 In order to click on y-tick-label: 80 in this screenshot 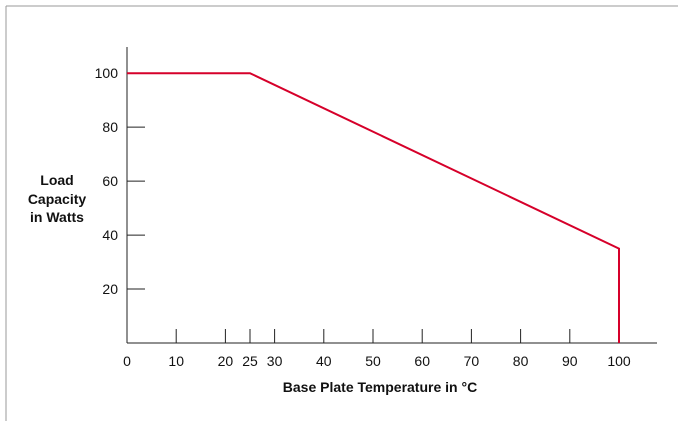, I will do `click(110, 127)`.